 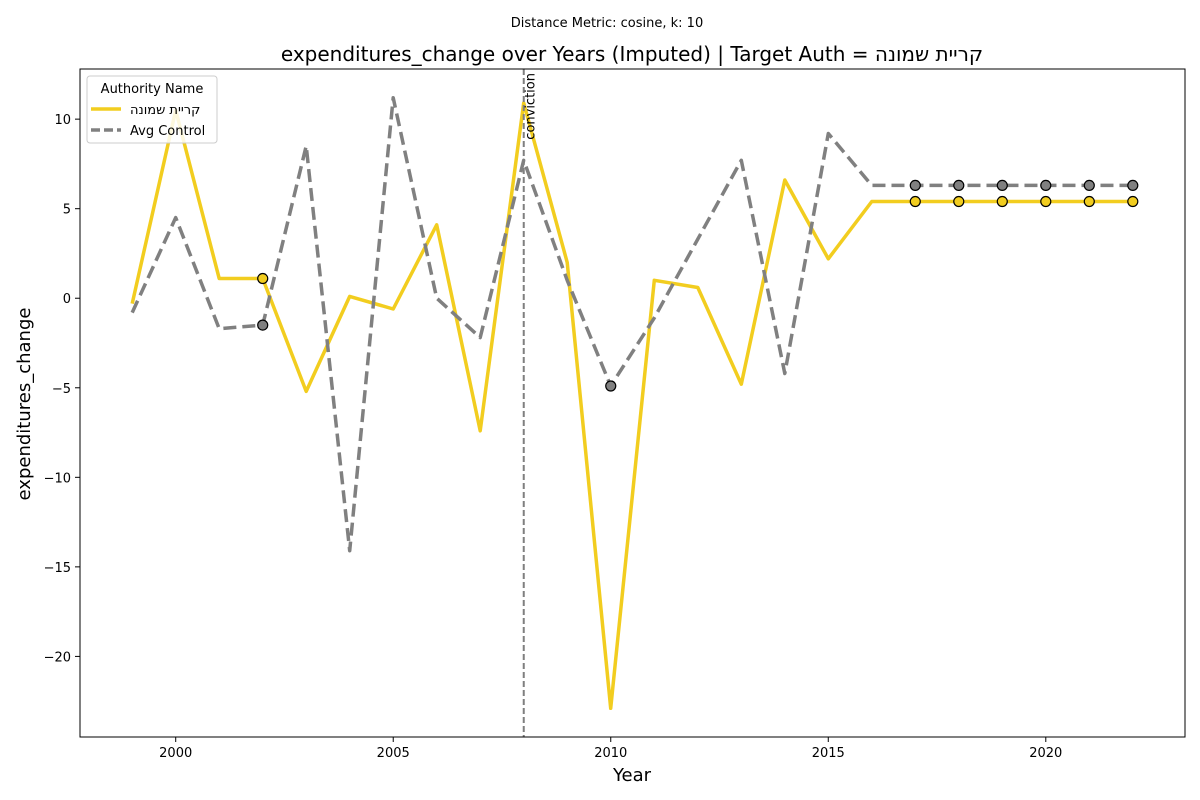 I want to click on imputed-marker-1-2022, so click(x=1133, y=185).